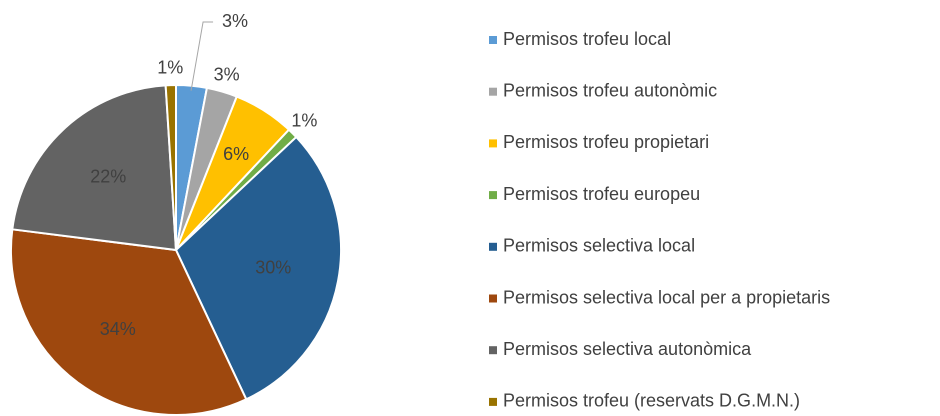 This screenshot has width=940, height=416. Describe the element at coordinates (651, 401) in the screenshot. I see `legend-label: Permisos trofeu (reservats D.G.M.N.)` at that location.